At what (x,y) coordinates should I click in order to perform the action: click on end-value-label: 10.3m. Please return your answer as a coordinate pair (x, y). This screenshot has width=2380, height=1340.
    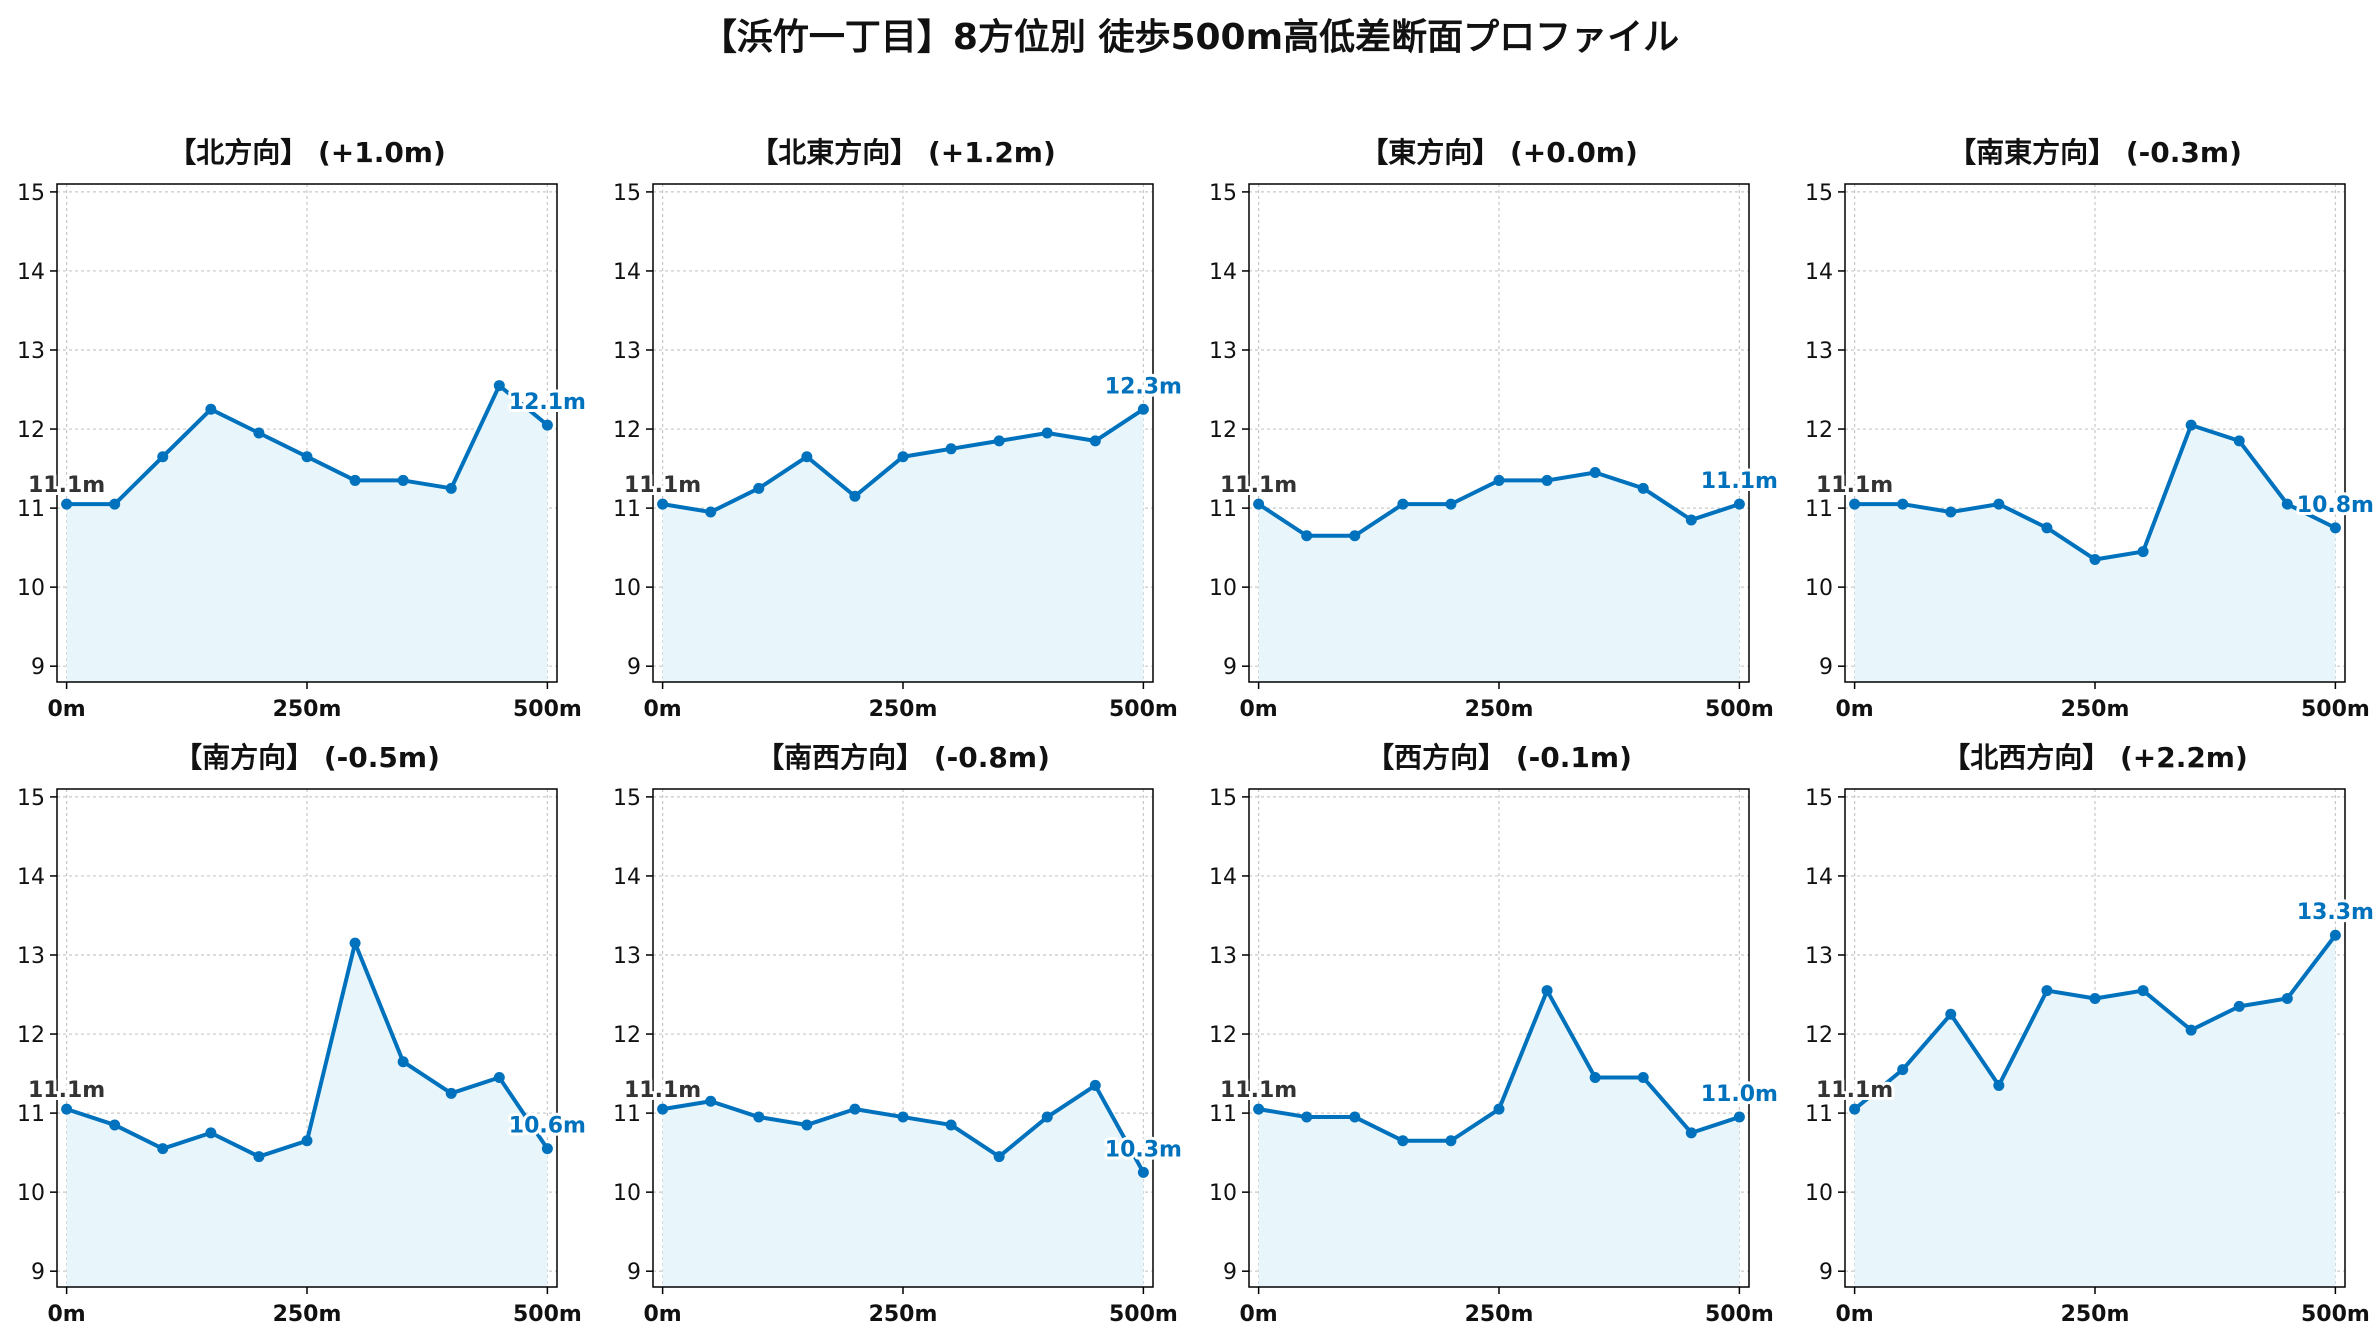
    Looking at the image, I should click on (1143, 1149).